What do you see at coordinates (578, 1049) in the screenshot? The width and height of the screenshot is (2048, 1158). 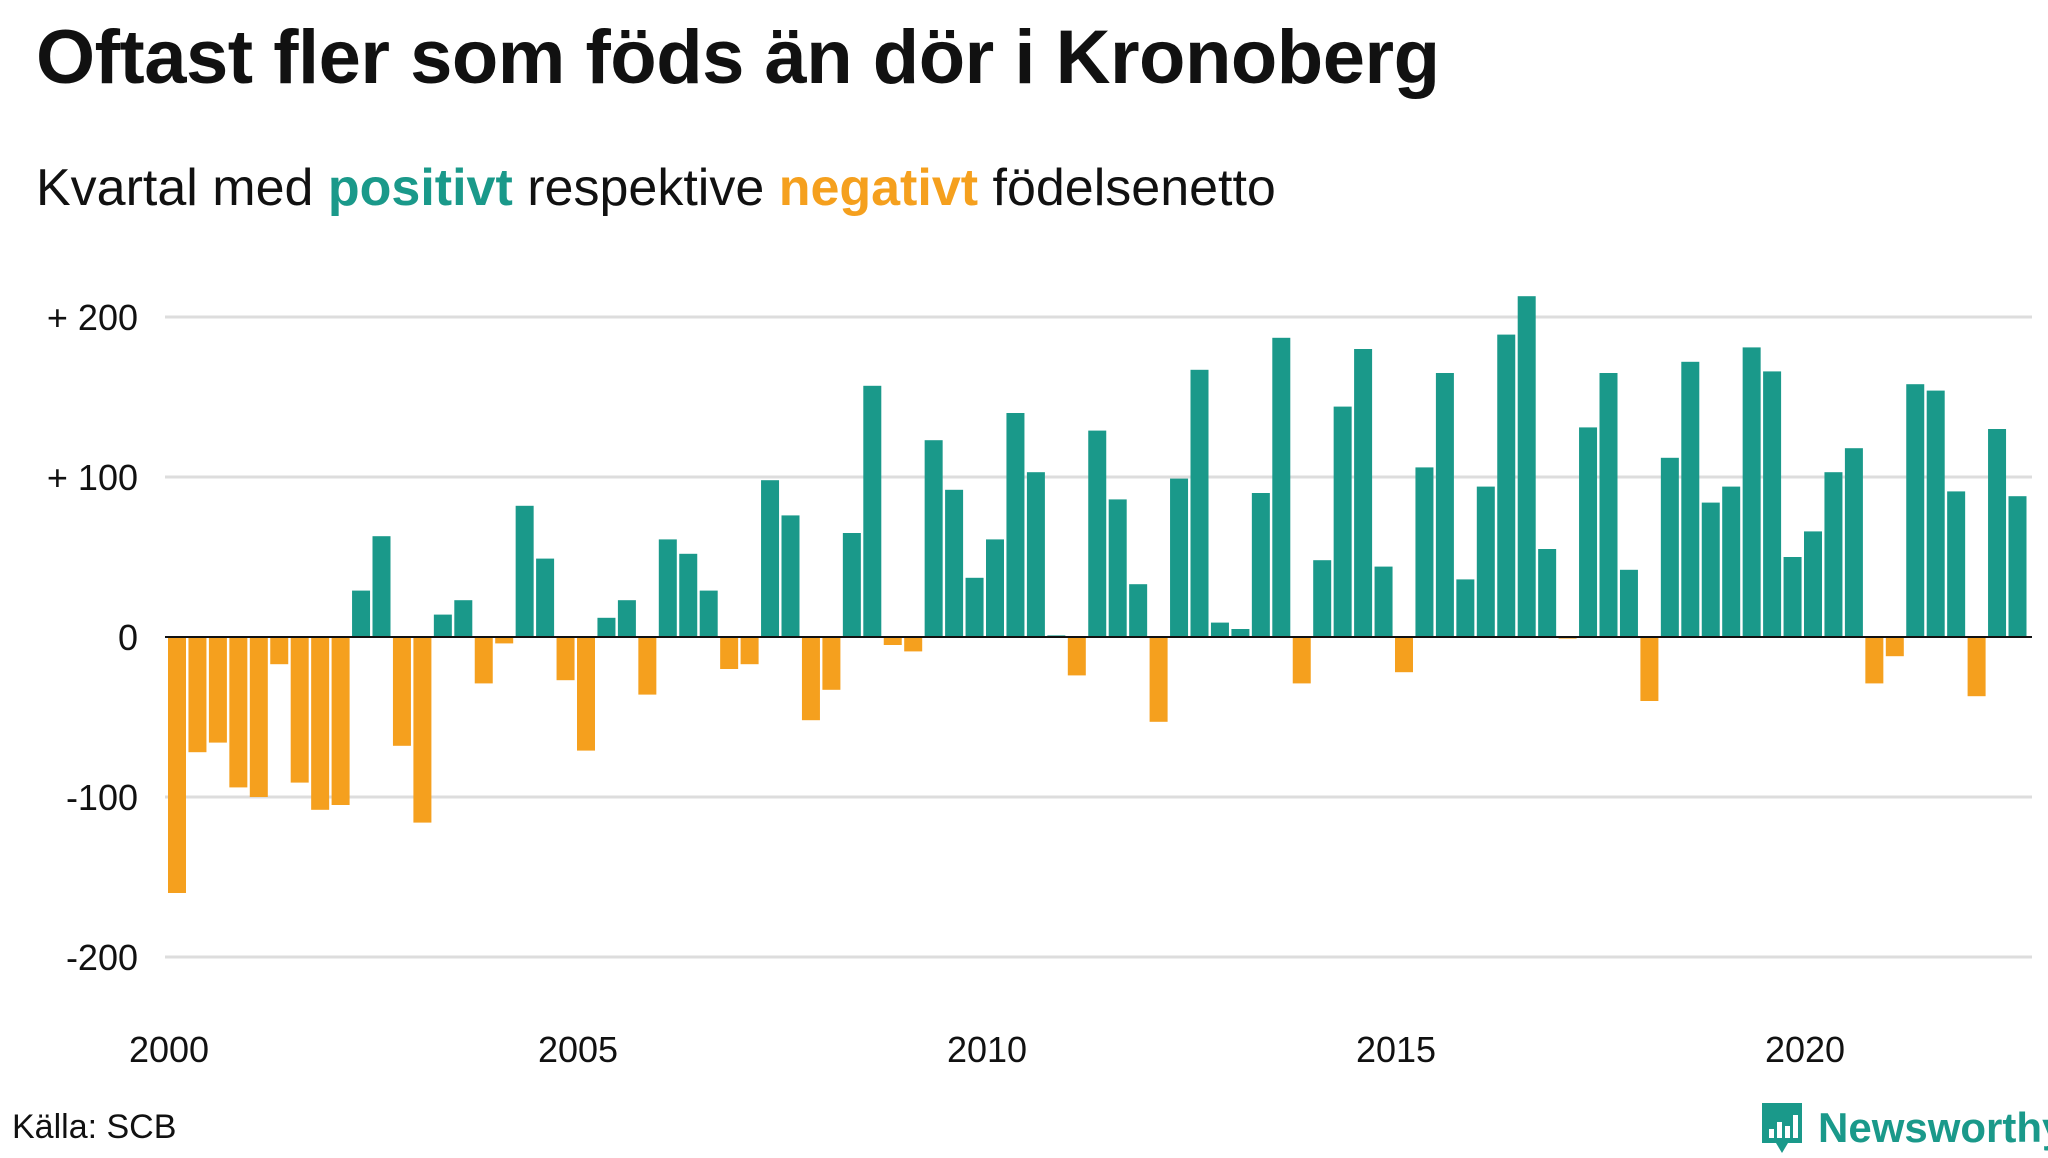 I see `x-tick-label: 2005` at bounding box center [578, 1049].